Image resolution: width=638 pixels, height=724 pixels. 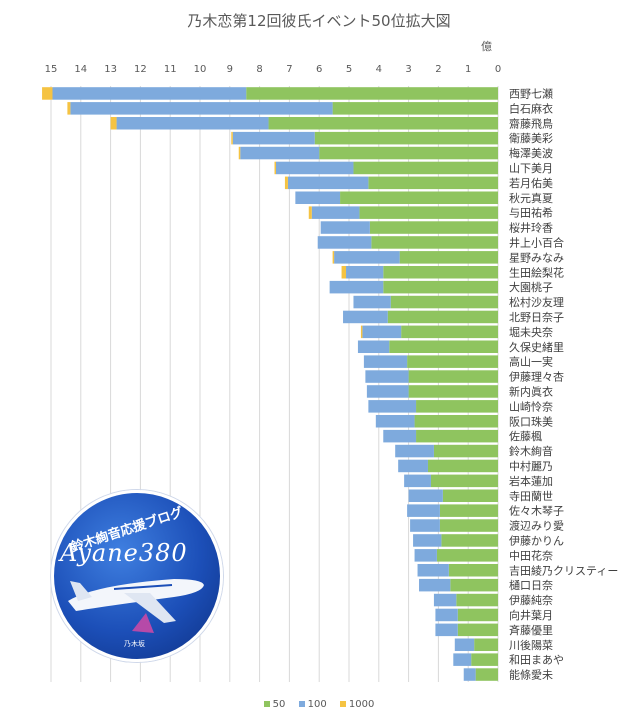 I want to click on category-label: 北野日奈子, so click(x=536, y=317).